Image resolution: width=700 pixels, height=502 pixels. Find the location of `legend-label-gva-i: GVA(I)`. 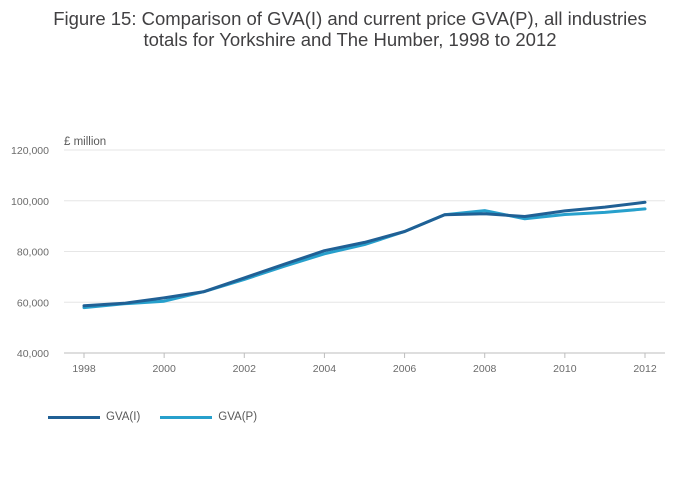

legend-label-gva-i: GVA(I) is located at coordinates (123, 417).